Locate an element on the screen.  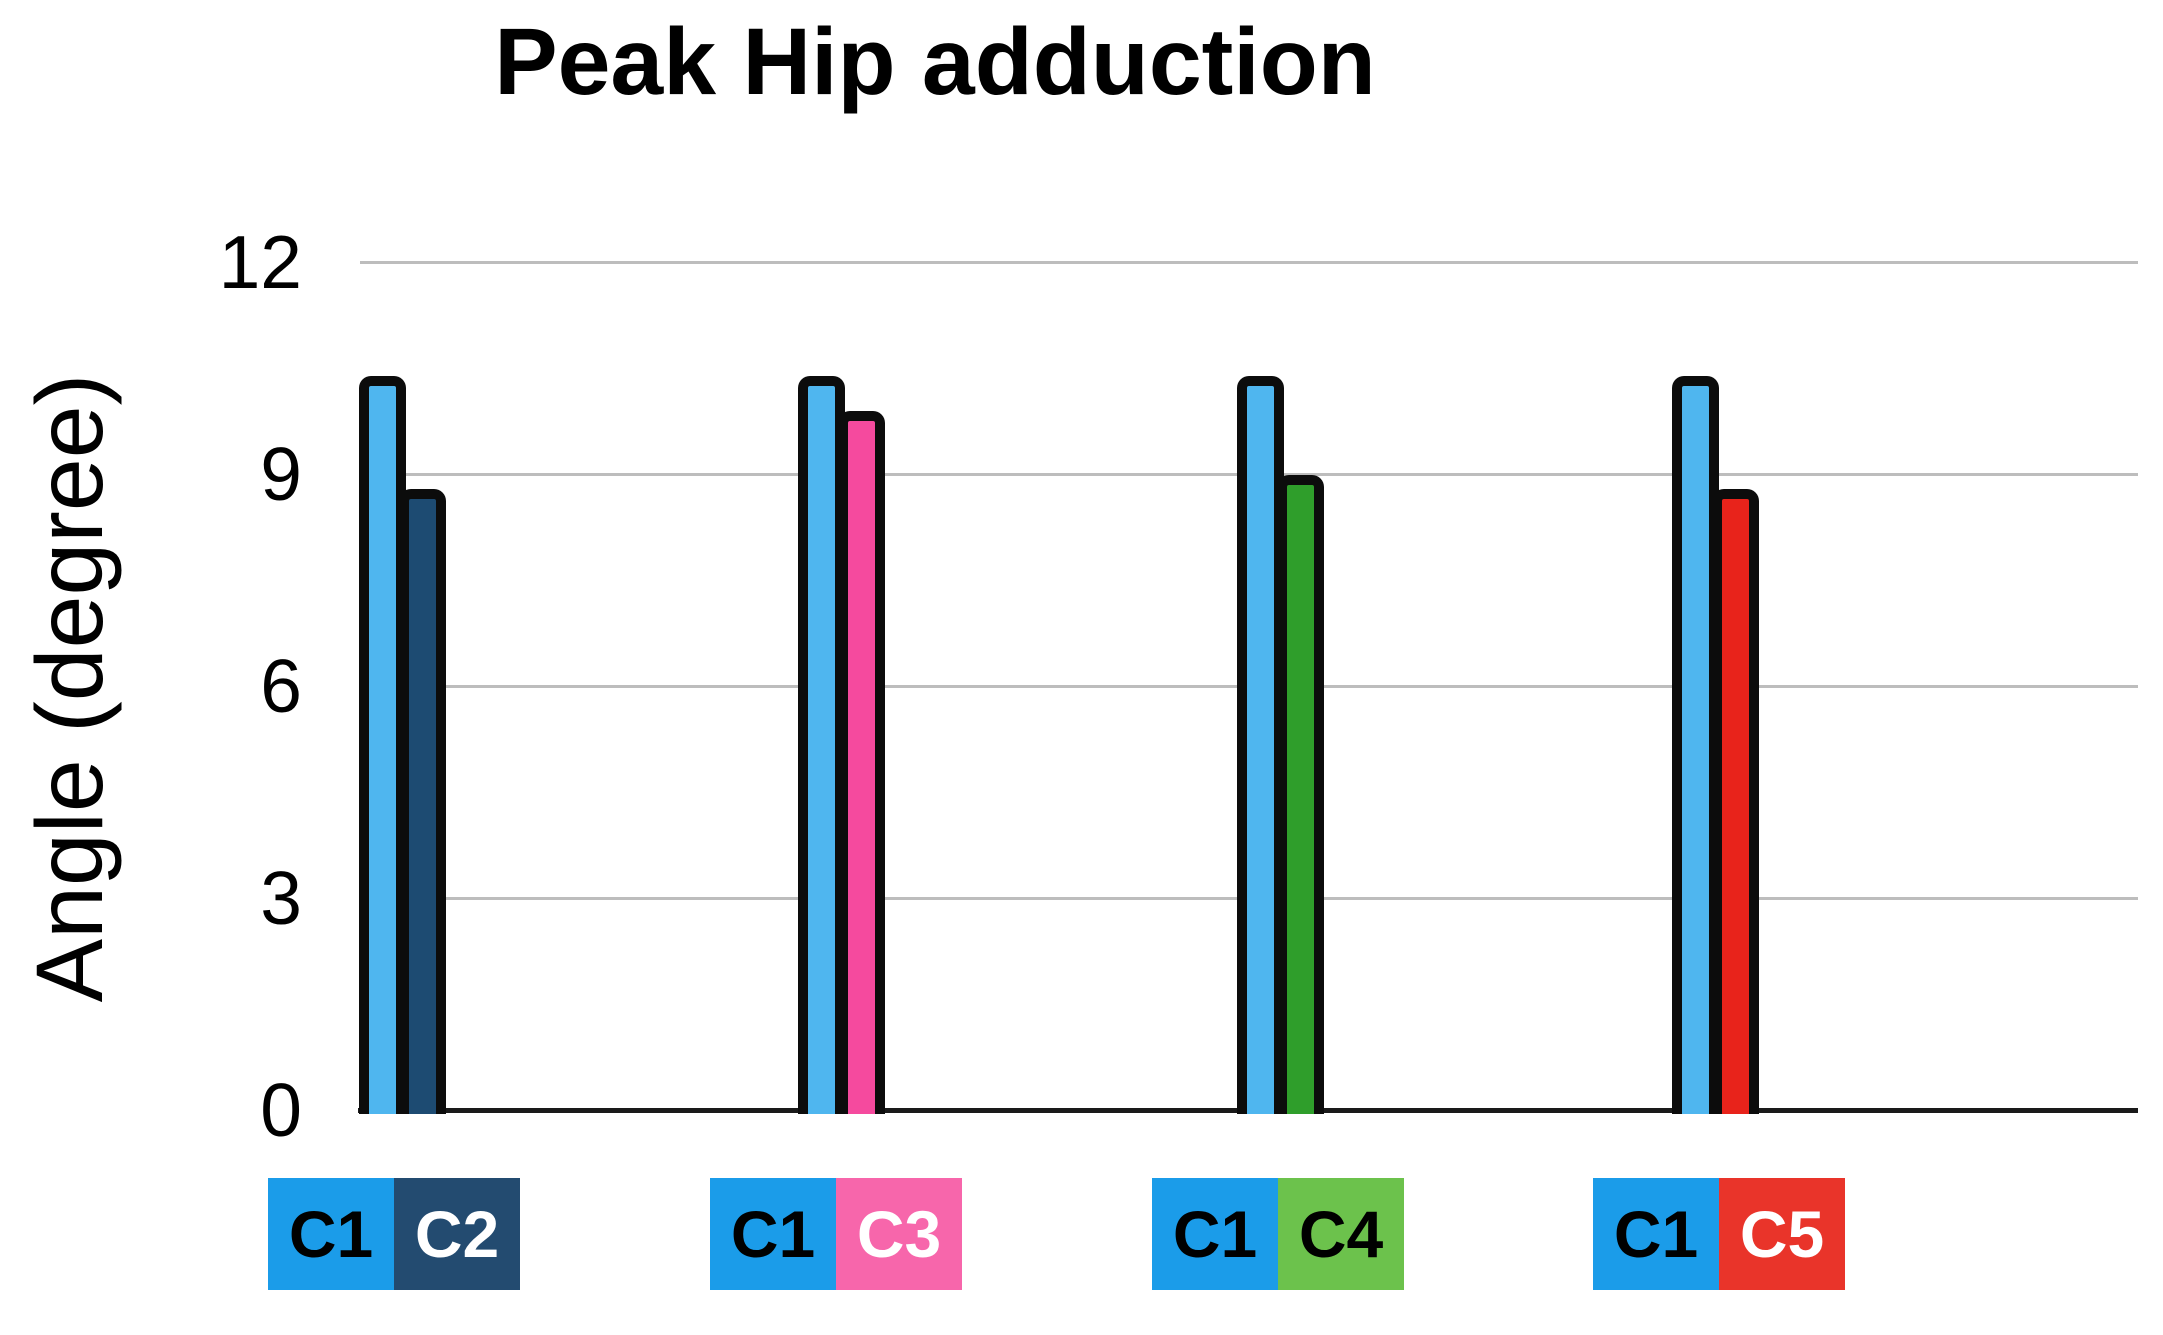
bar-c5 is located at coordinates (1735, 801).